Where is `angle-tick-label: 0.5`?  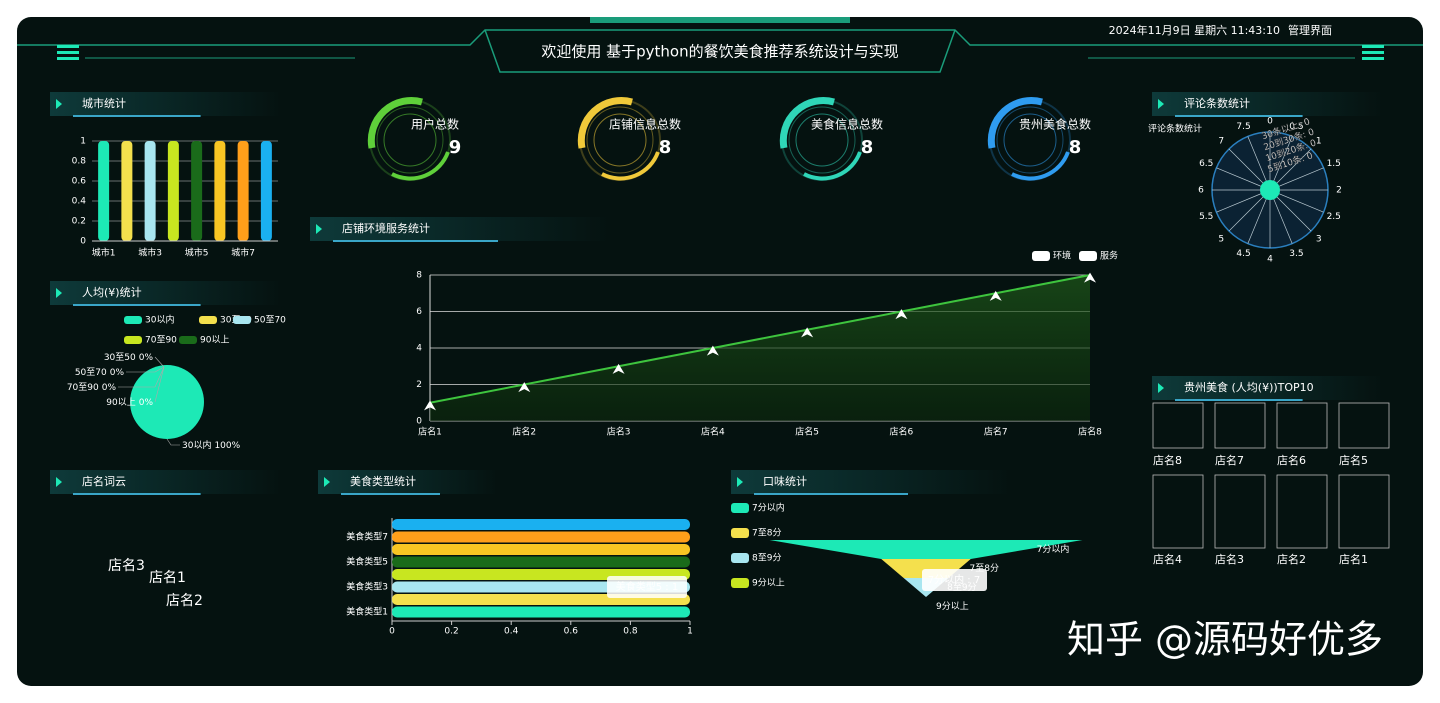 angle-tick-label: 0.5 is located at coordinates (1296, 127).